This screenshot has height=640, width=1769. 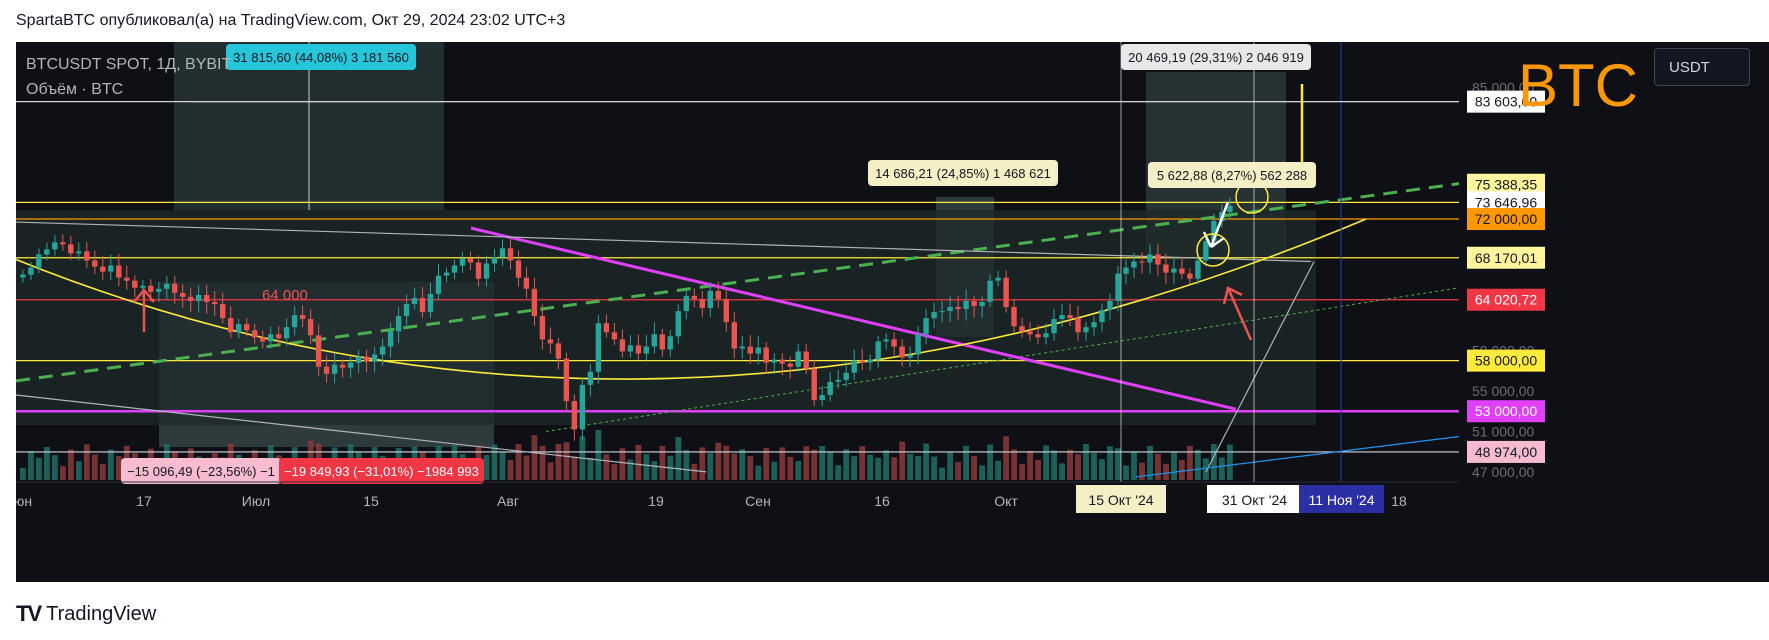 I want to click on measure-label-text: −19 849,93 (−31,01%) −1984 993, so click(x=381, y=471).